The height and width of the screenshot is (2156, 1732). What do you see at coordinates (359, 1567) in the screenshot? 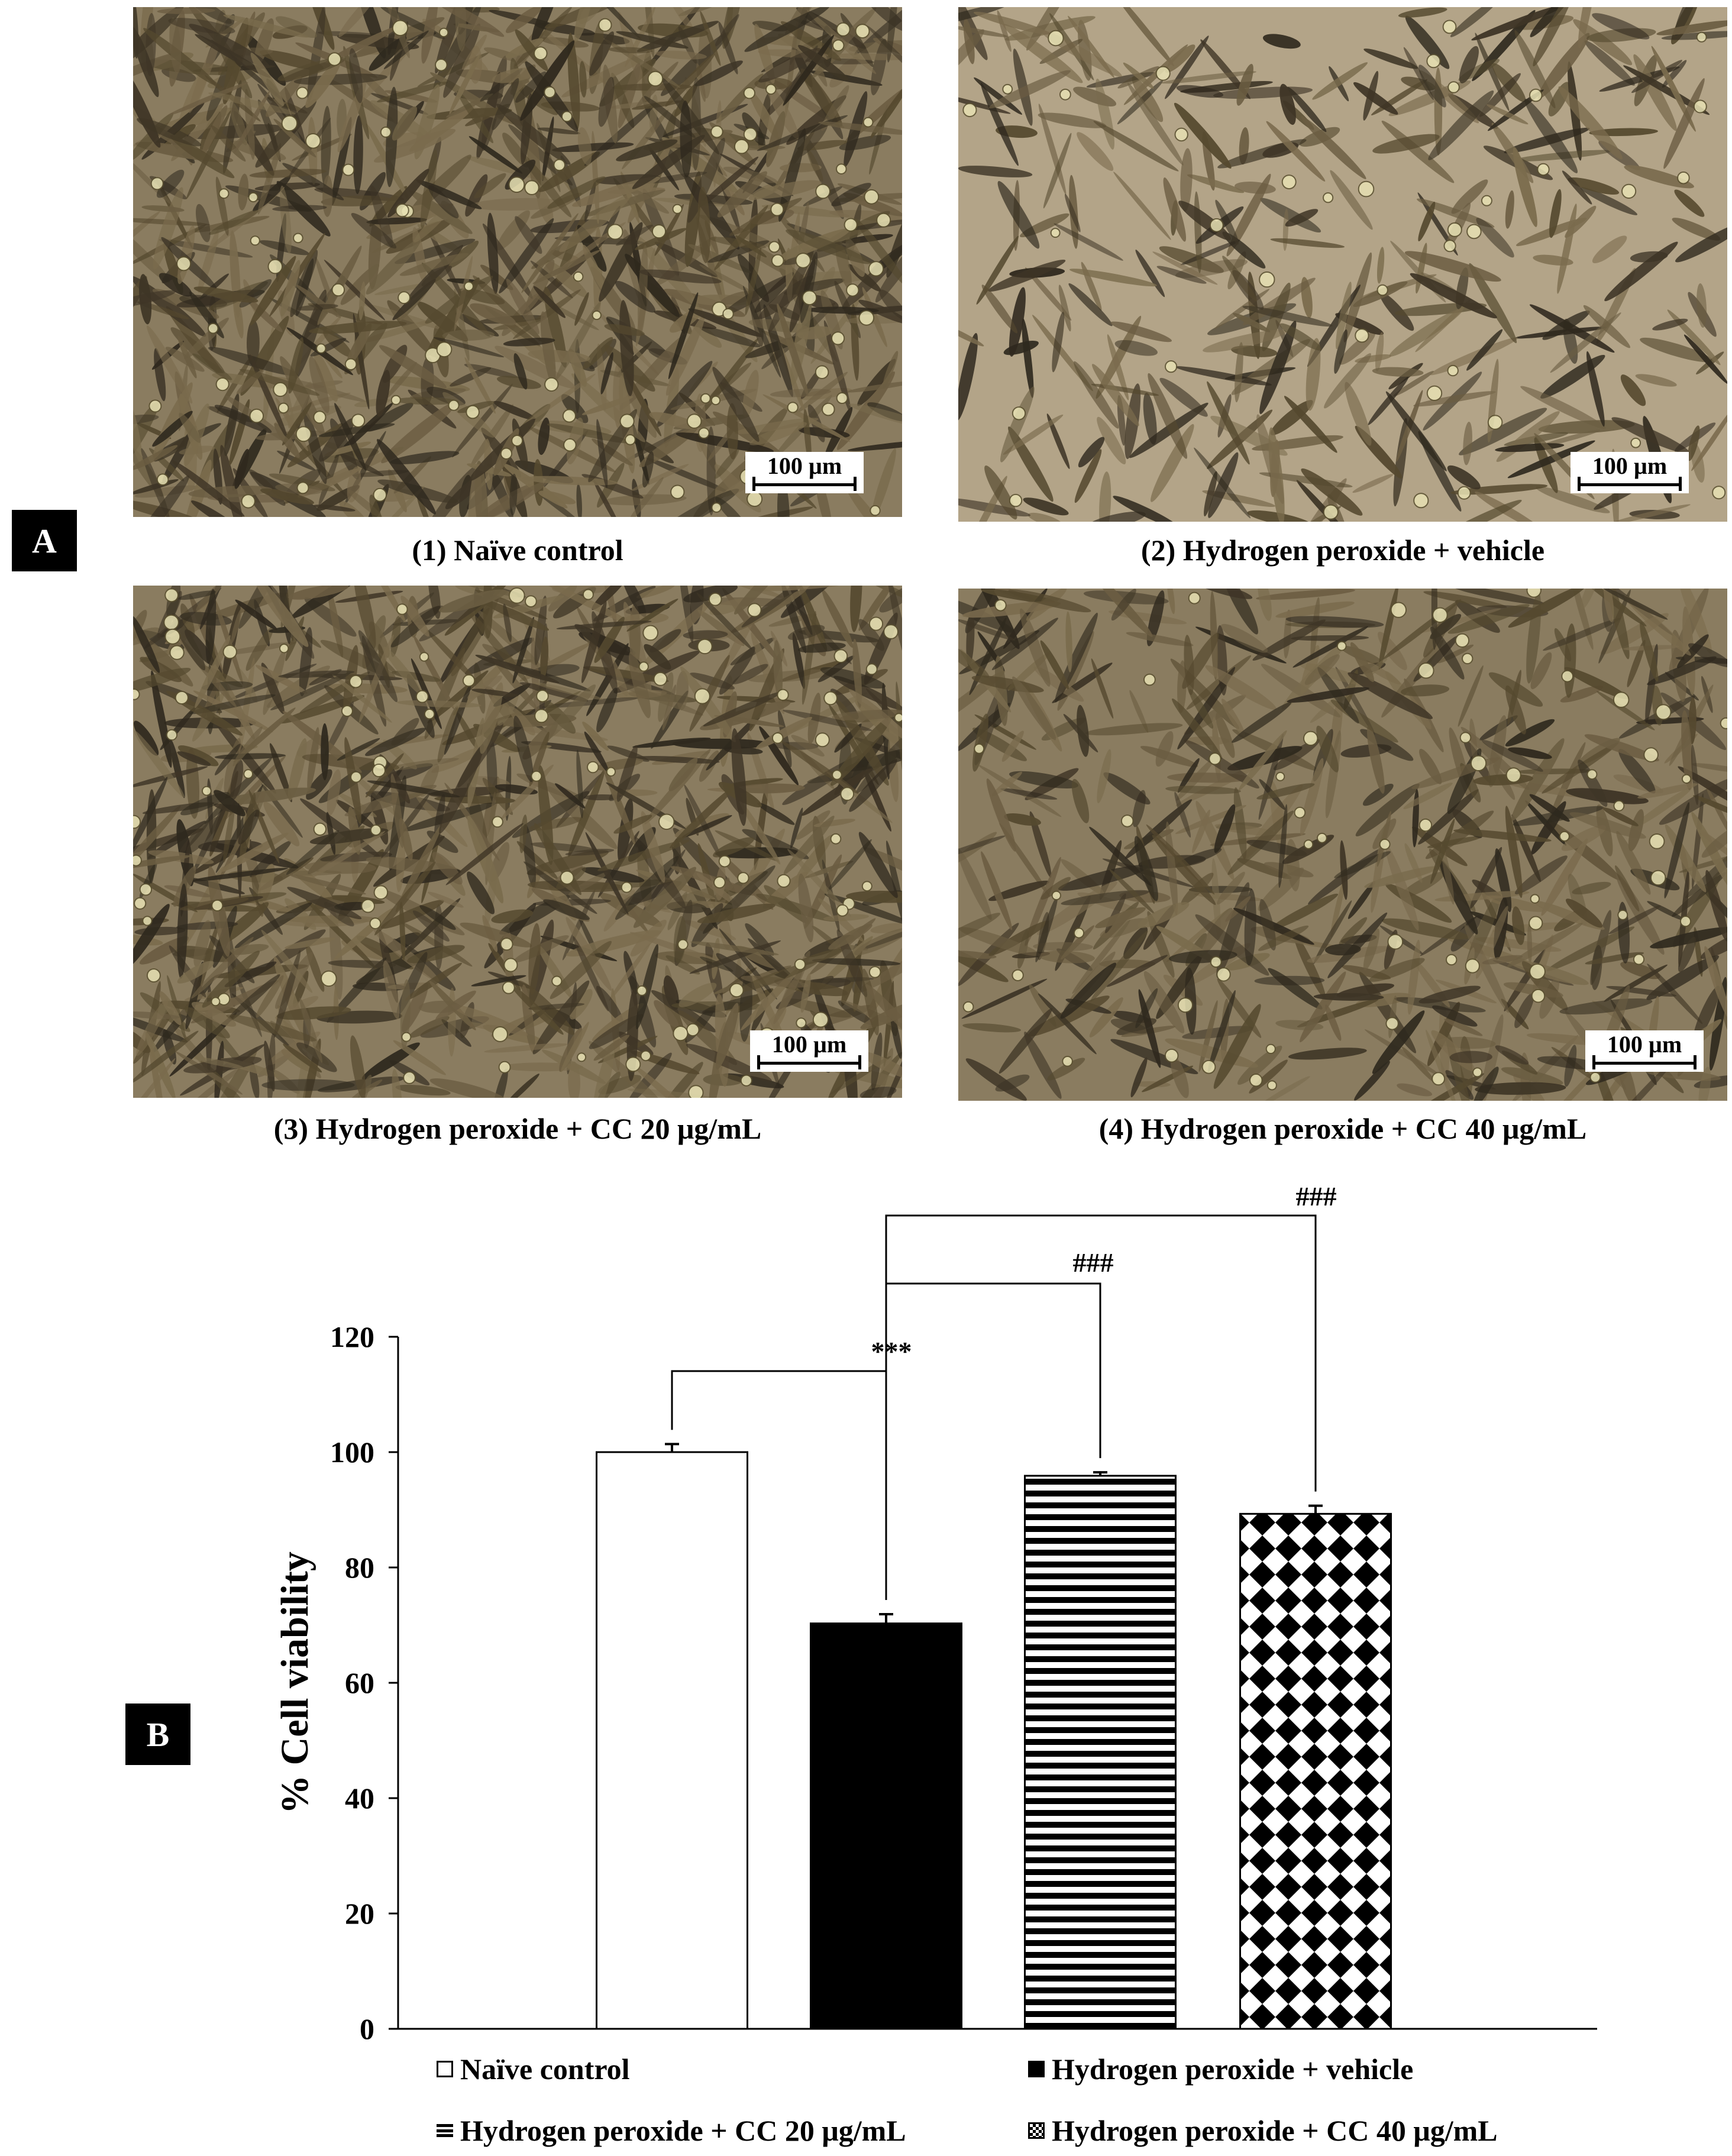
I see `y-tick-label: 80` at bounding box center [359, 1567].